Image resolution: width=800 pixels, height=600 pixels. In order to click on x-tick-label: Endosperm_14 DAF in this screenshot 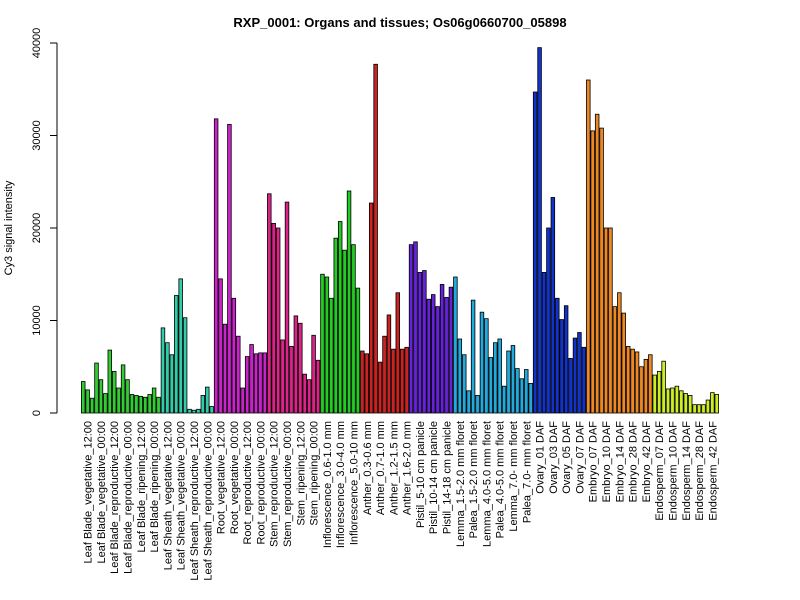, I will do `click(687, 471)`.